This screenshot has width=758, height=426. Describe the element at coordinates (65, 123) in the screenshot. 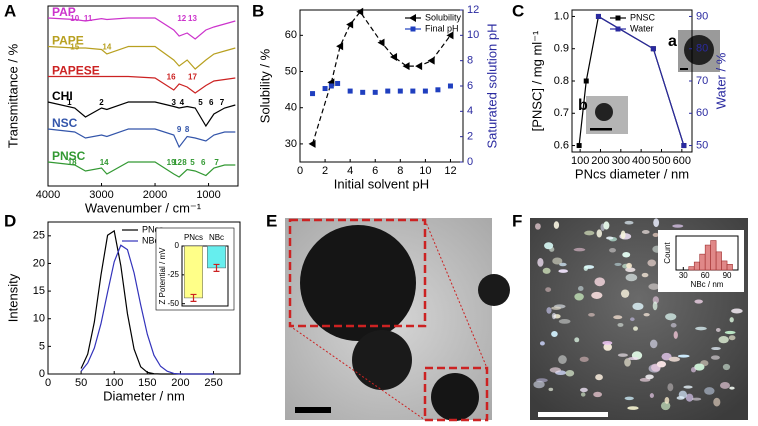

I see `series-name: NSC` at that location.